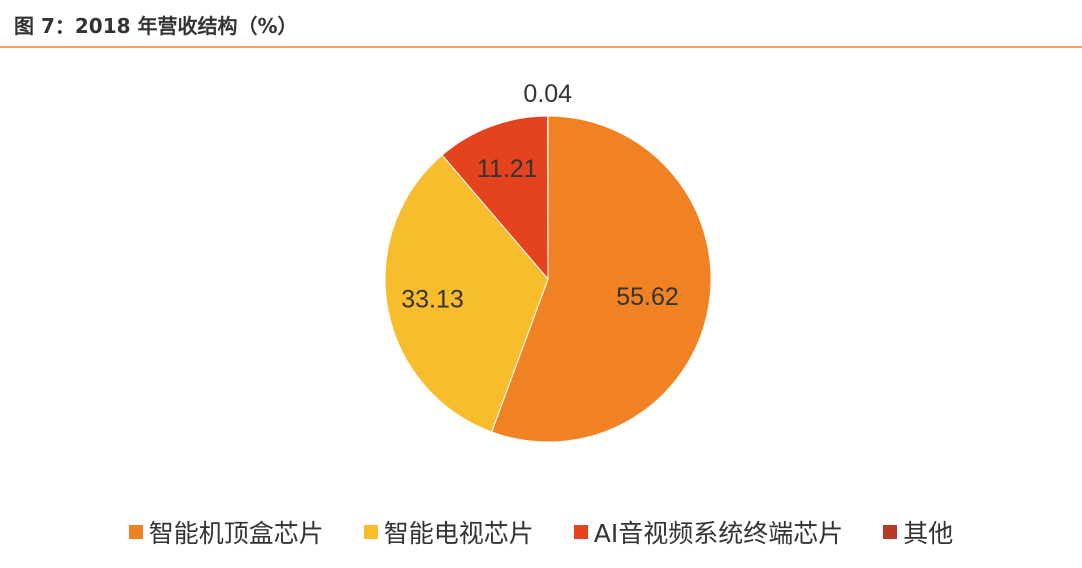 The height and width of the screenshot is (568, 1082). I want to click on figure-header: 图 7：2018 年营收结构（%）, so click(541, 24).